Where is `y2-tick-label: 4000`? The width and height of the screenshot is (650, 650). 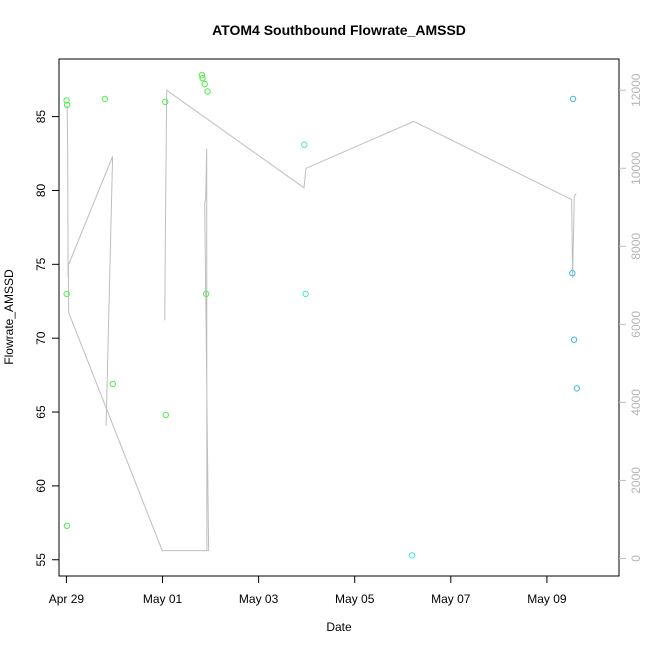 y2-tick-label: 4000 is located at coordinates (636, 402).